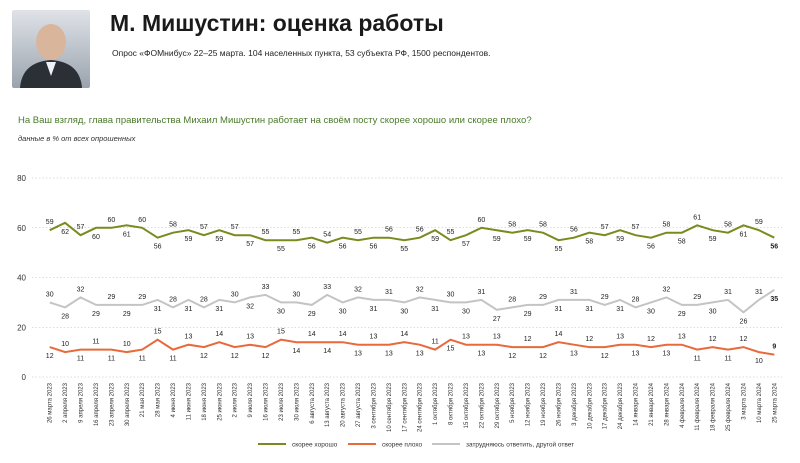 The width and height of the screenshot is (800, 463). Describe the element at coordinates (327, 235) in the screenshot. I see `data-label: 54` at that location.